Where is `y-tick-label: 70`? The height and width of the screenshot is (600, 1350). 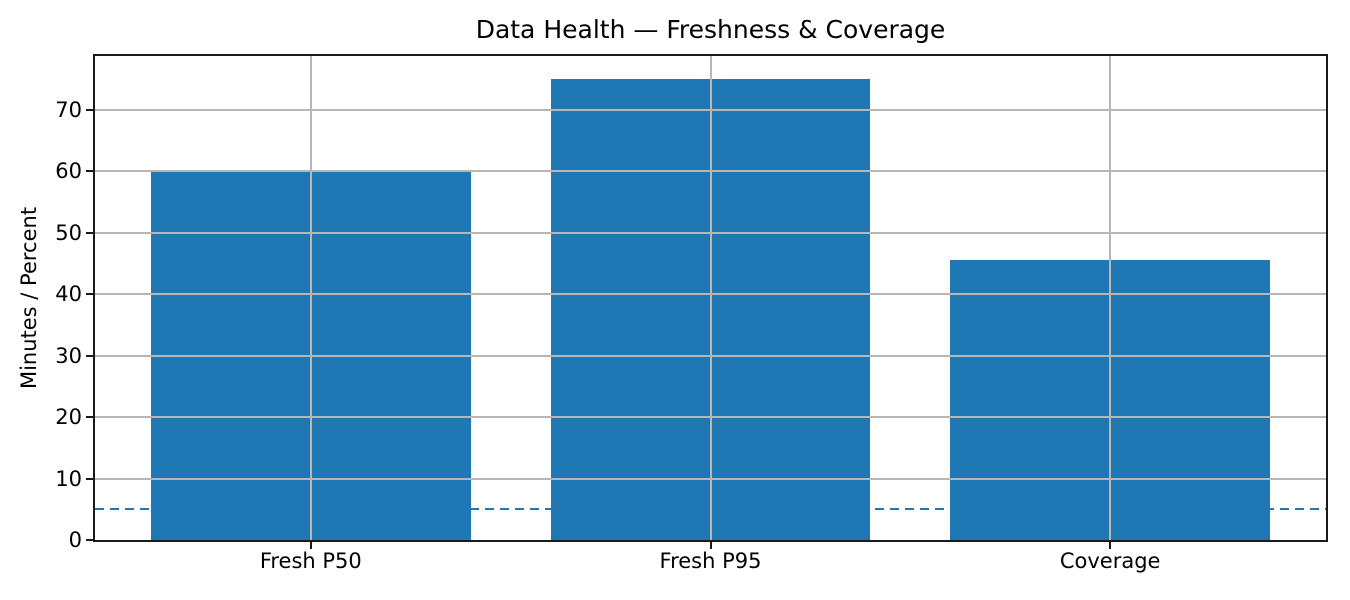 y-tick-label: 70 is located at coordinates (68, 109).